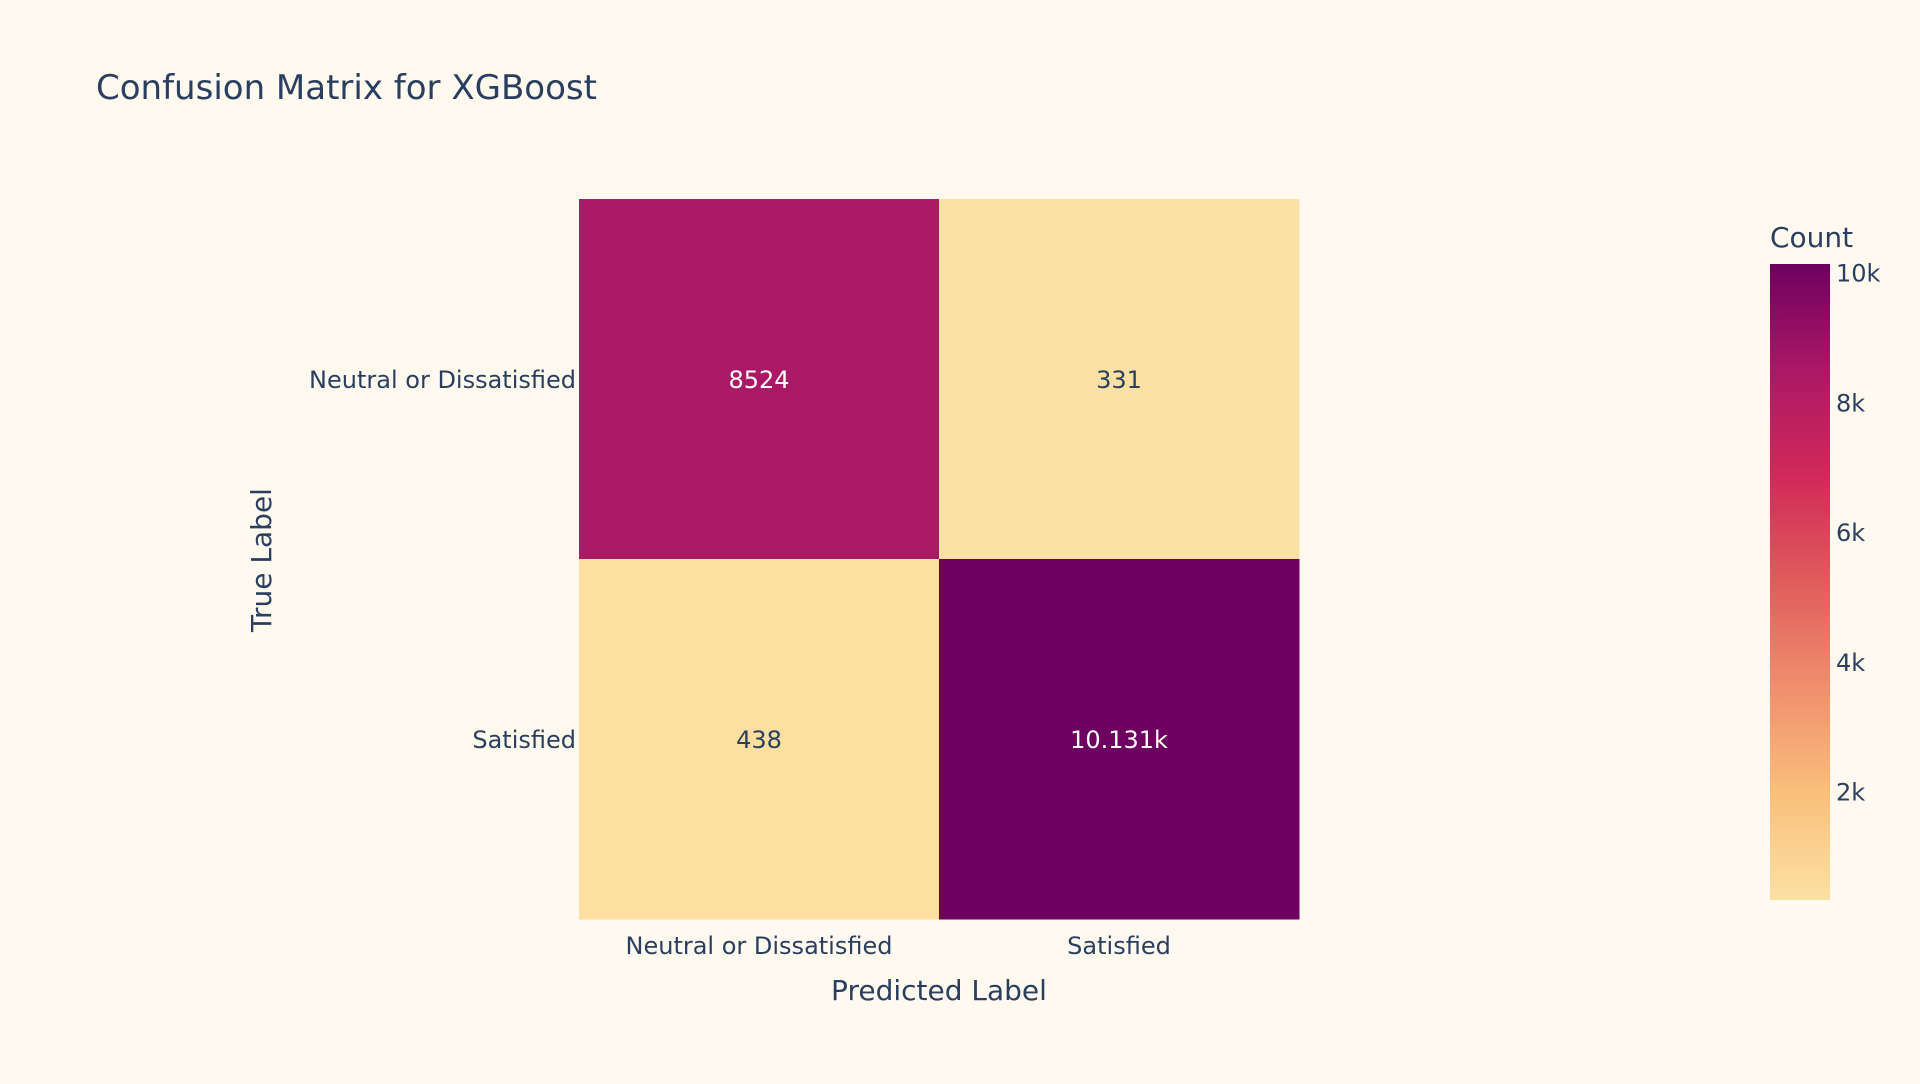  I want to click on y-tick-label-satisfied: Satisfied, so click(524, 740).